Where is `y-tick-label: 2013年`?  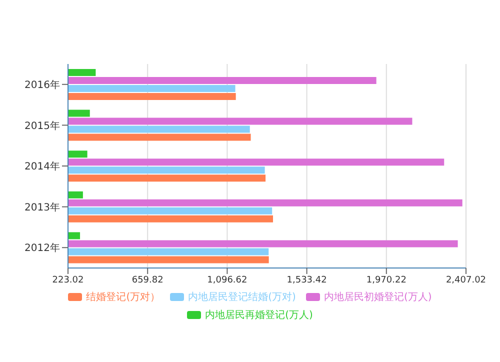
y-tick-label: 2013年 is located at coordinates (42, 207).